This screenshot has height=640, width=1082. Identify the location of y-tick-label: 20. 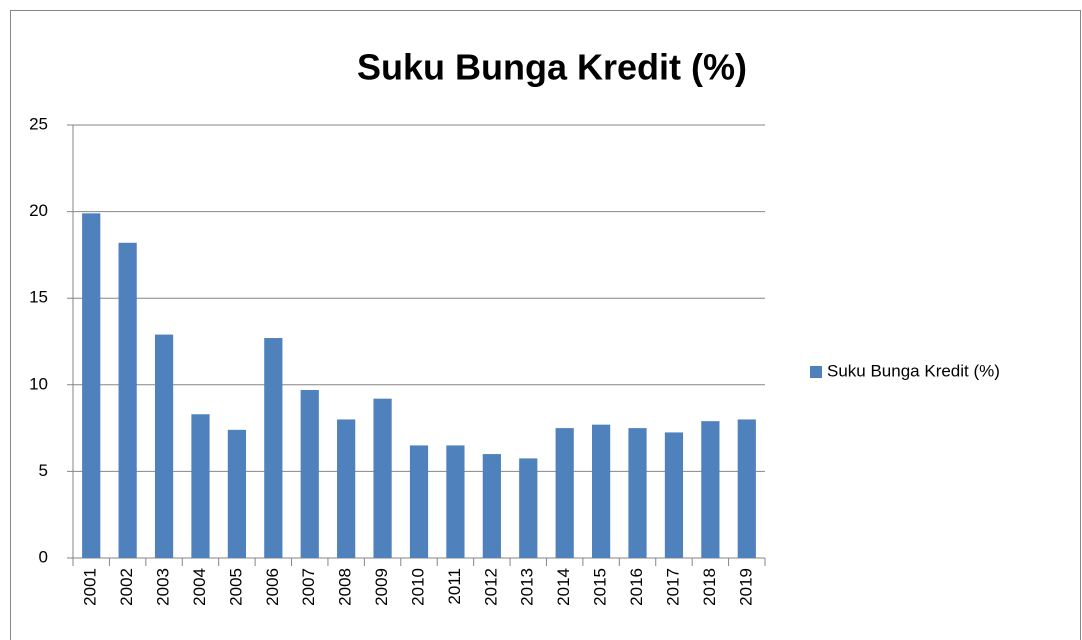
(38, 210).